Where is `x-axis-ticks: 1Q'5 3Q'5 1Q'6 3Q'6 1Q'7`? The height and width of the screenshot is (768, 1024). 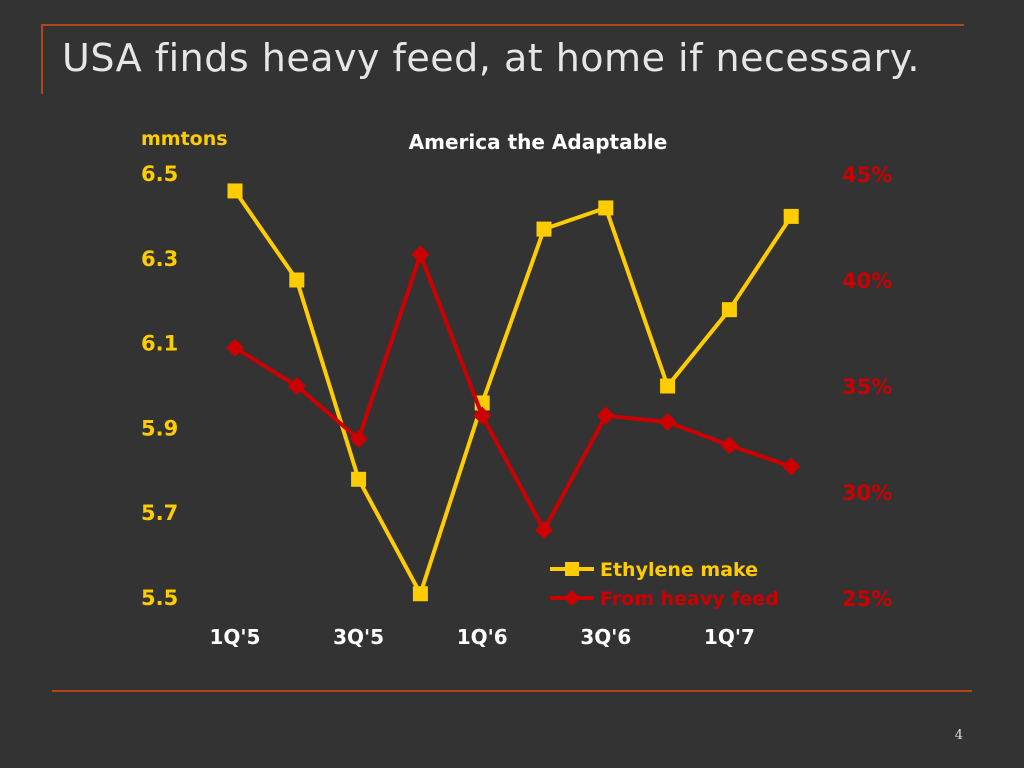 x-axis-ticks: 1Q'5 3Q'5 1Q'6 3Q'6 1Q'7 is located at coordinates (482, 637).